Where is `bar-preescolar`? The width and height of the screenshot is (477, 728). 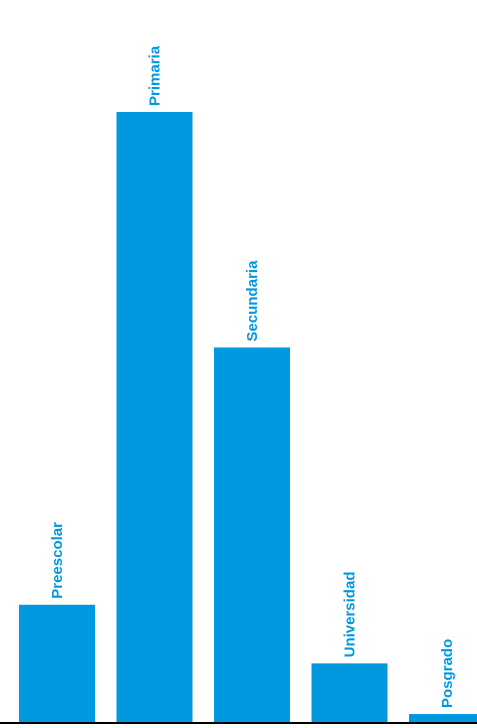 bar-preescolar is located at coordinates (57, 663).